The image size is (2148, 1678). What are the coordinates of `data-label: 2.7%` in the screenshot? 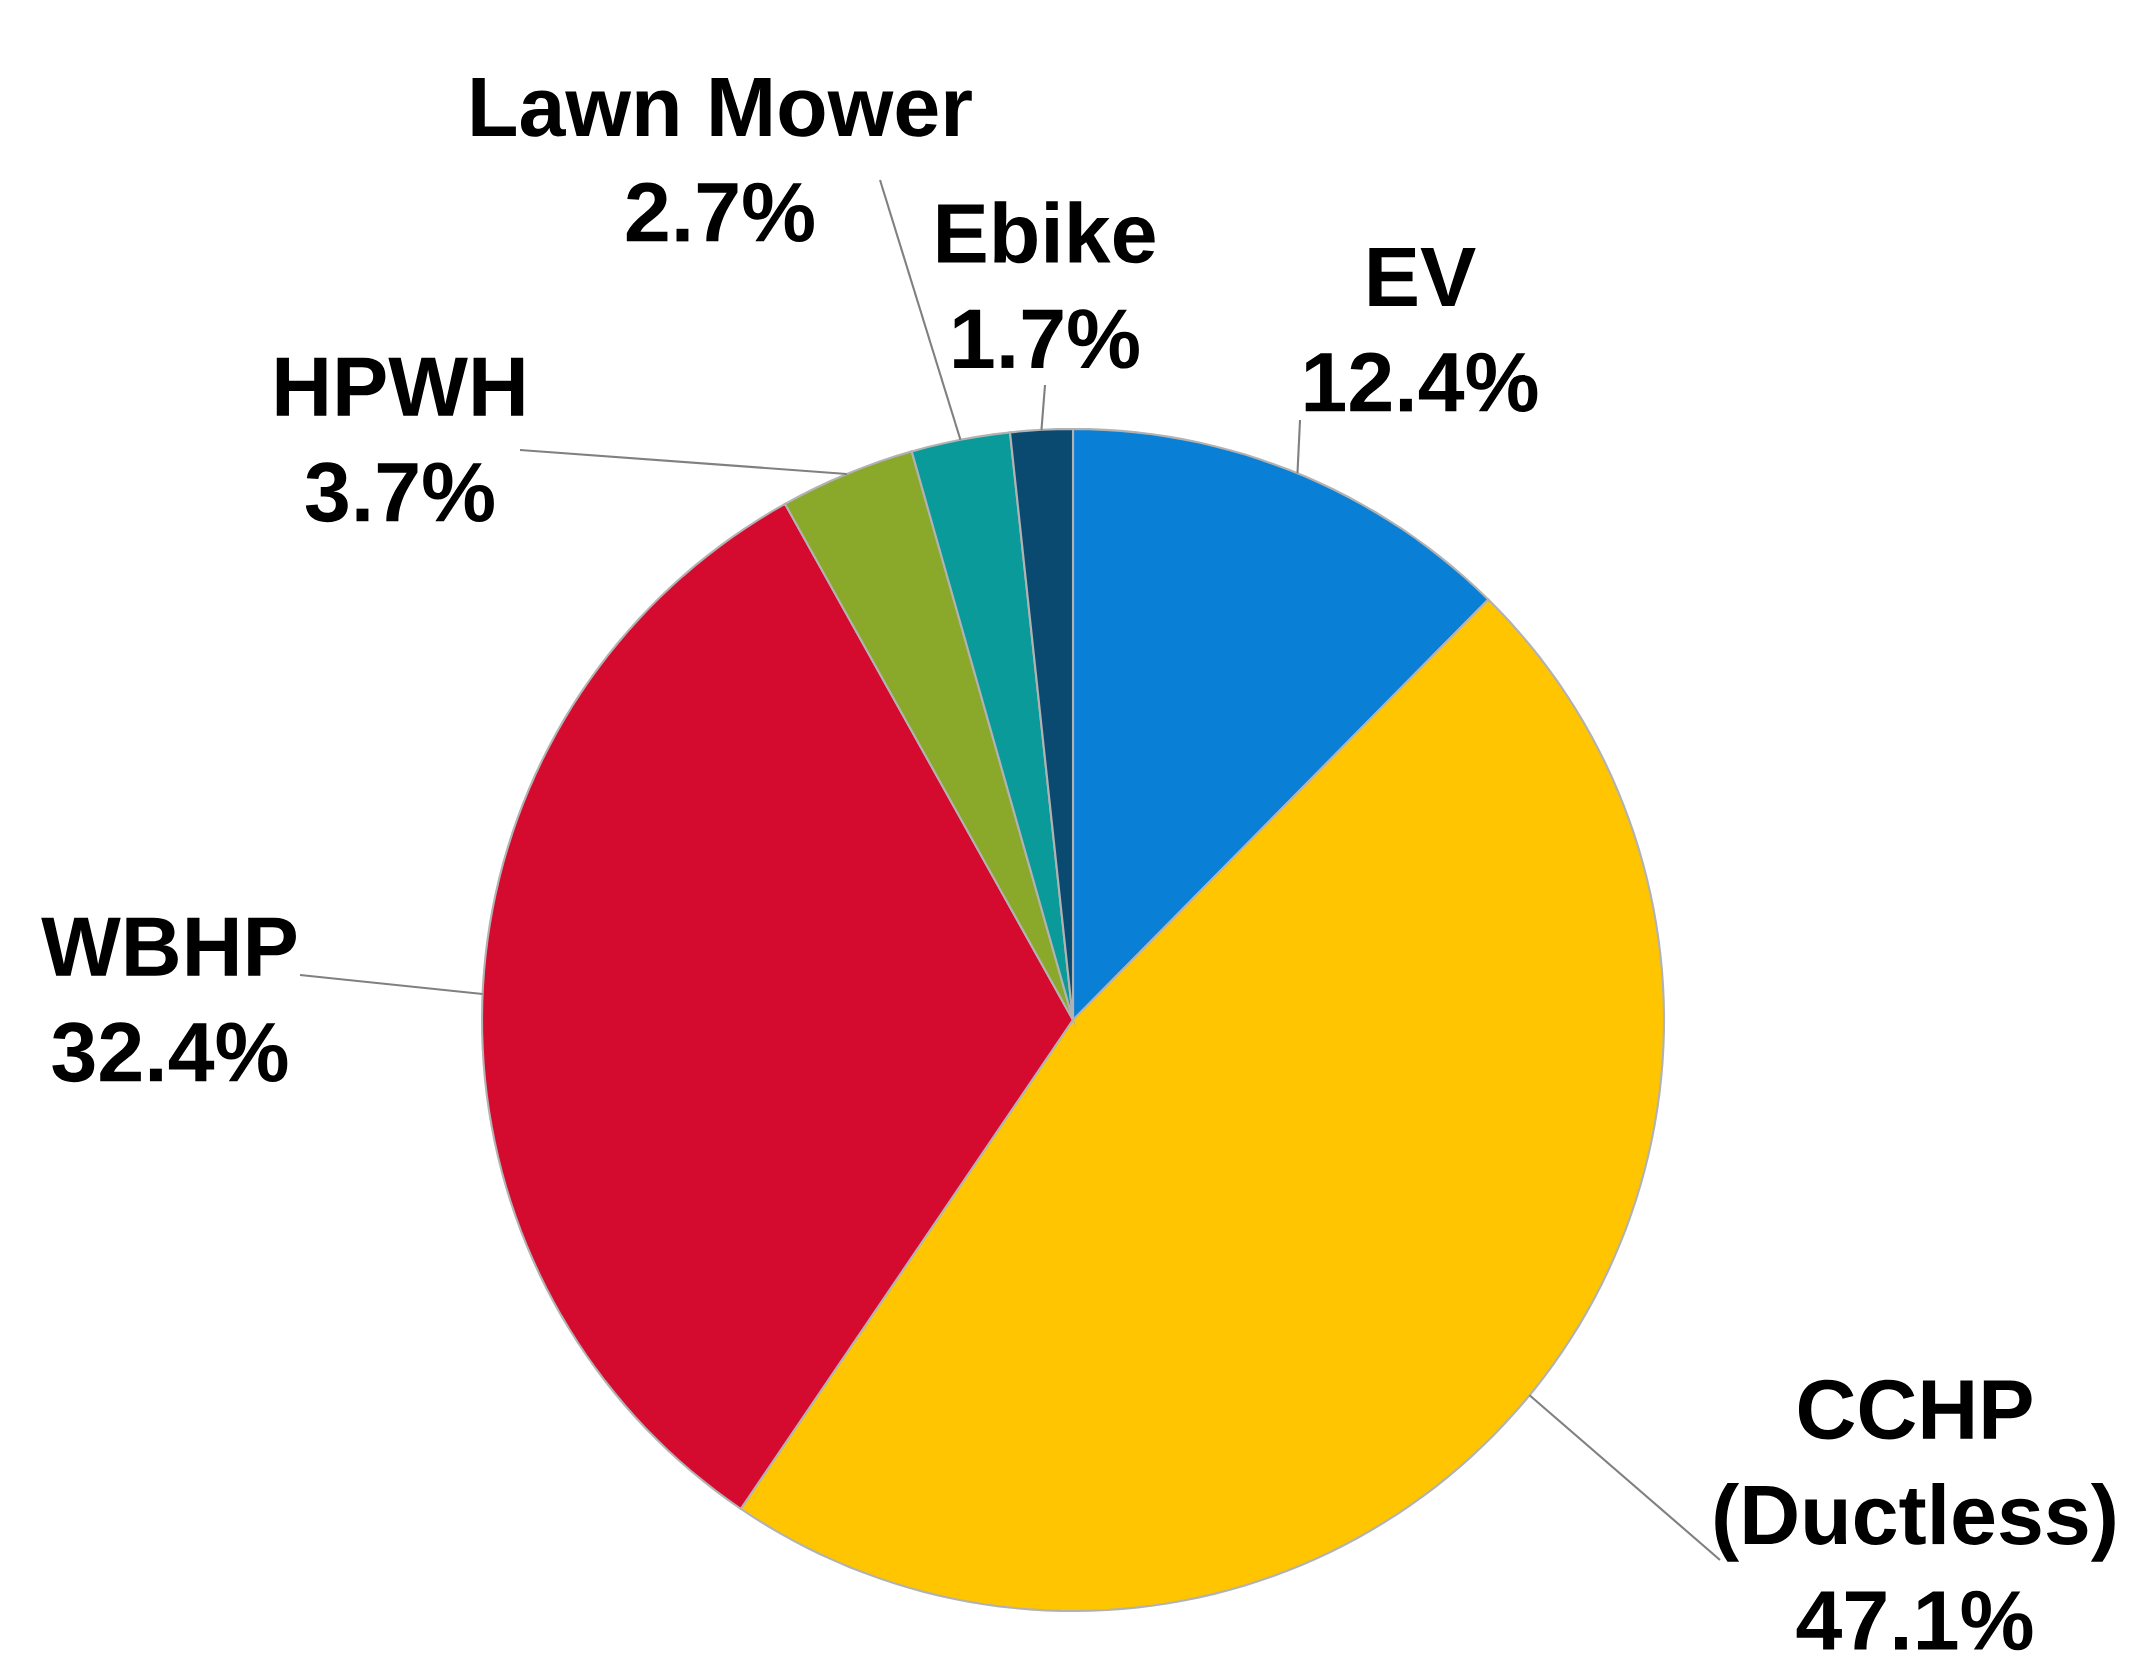 It's located at (720, 212).